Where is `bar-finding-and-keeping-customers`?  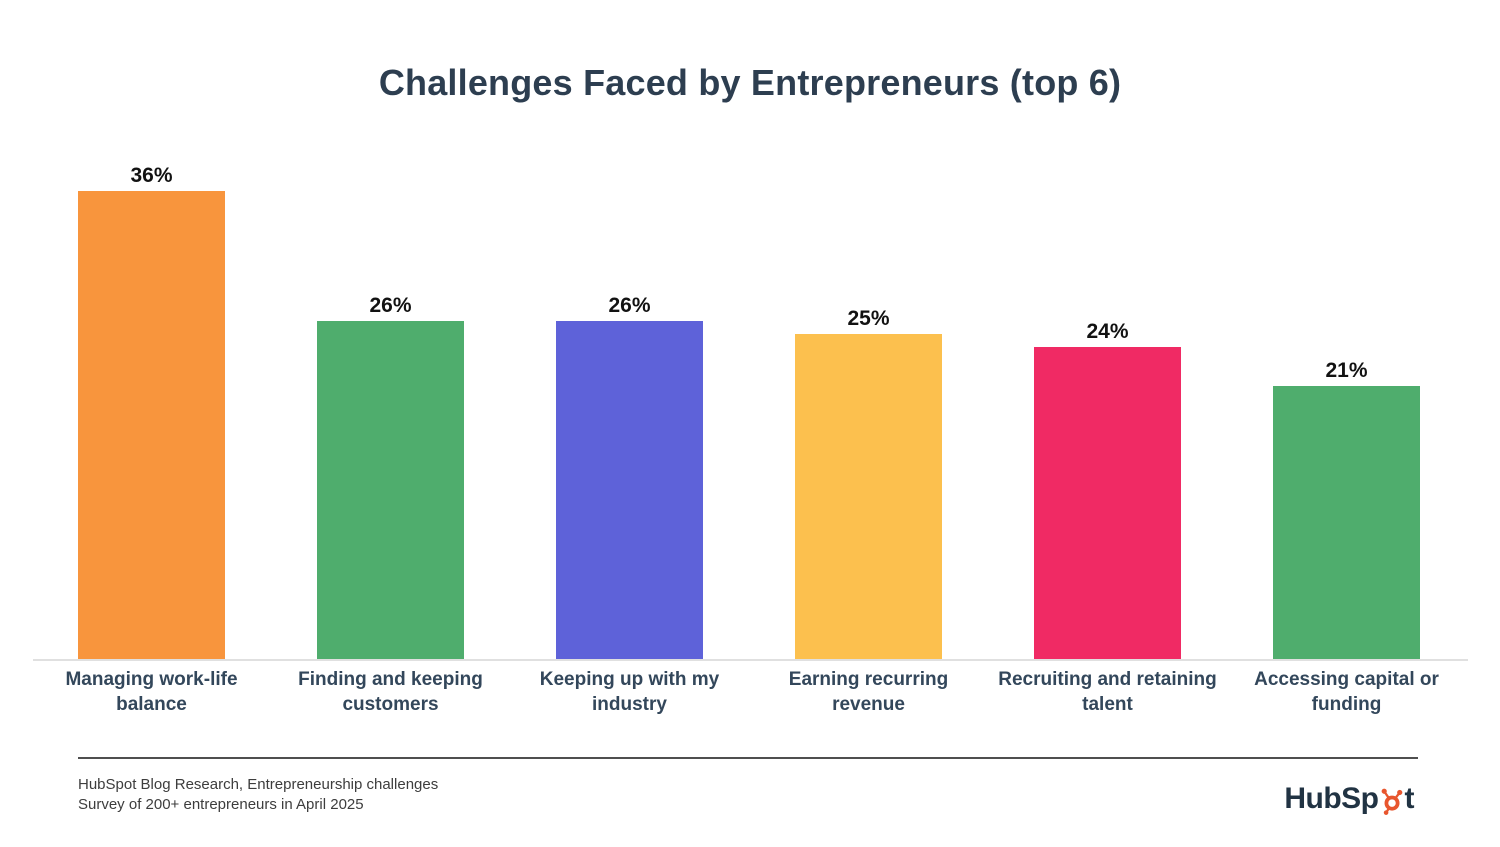 bar-finding-and-keeping-customers is located at coordinates (390, 490).